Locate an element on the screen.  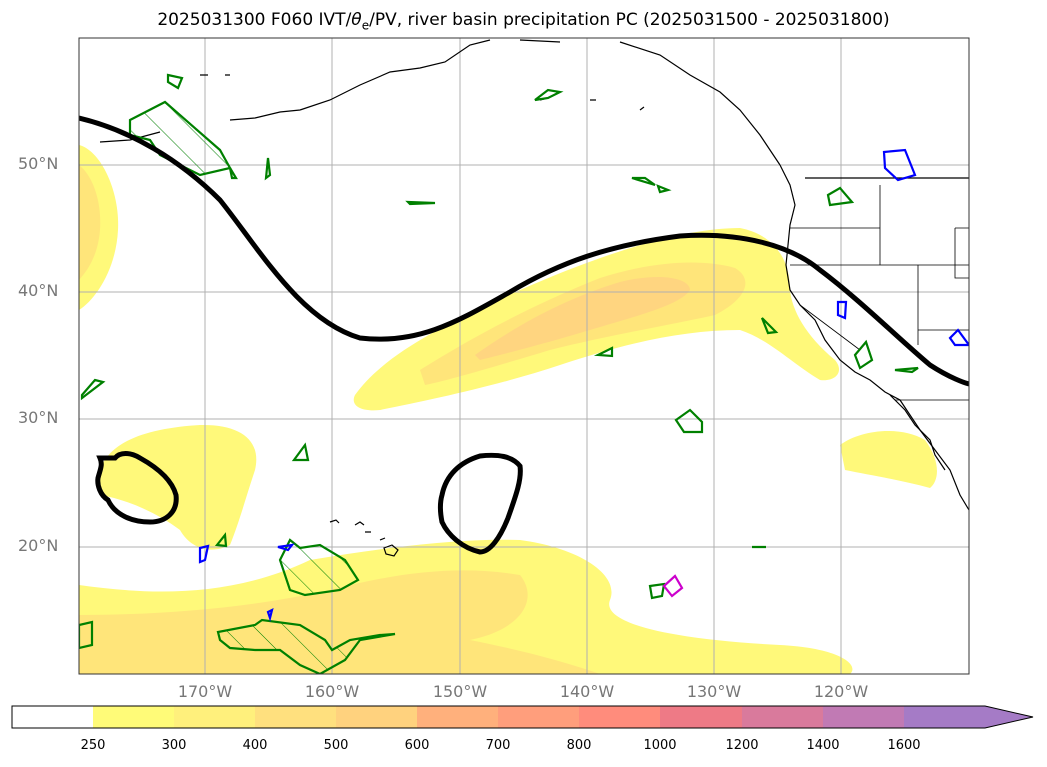
lon-label-130w: 130°W is located at coordinates (714, 691).